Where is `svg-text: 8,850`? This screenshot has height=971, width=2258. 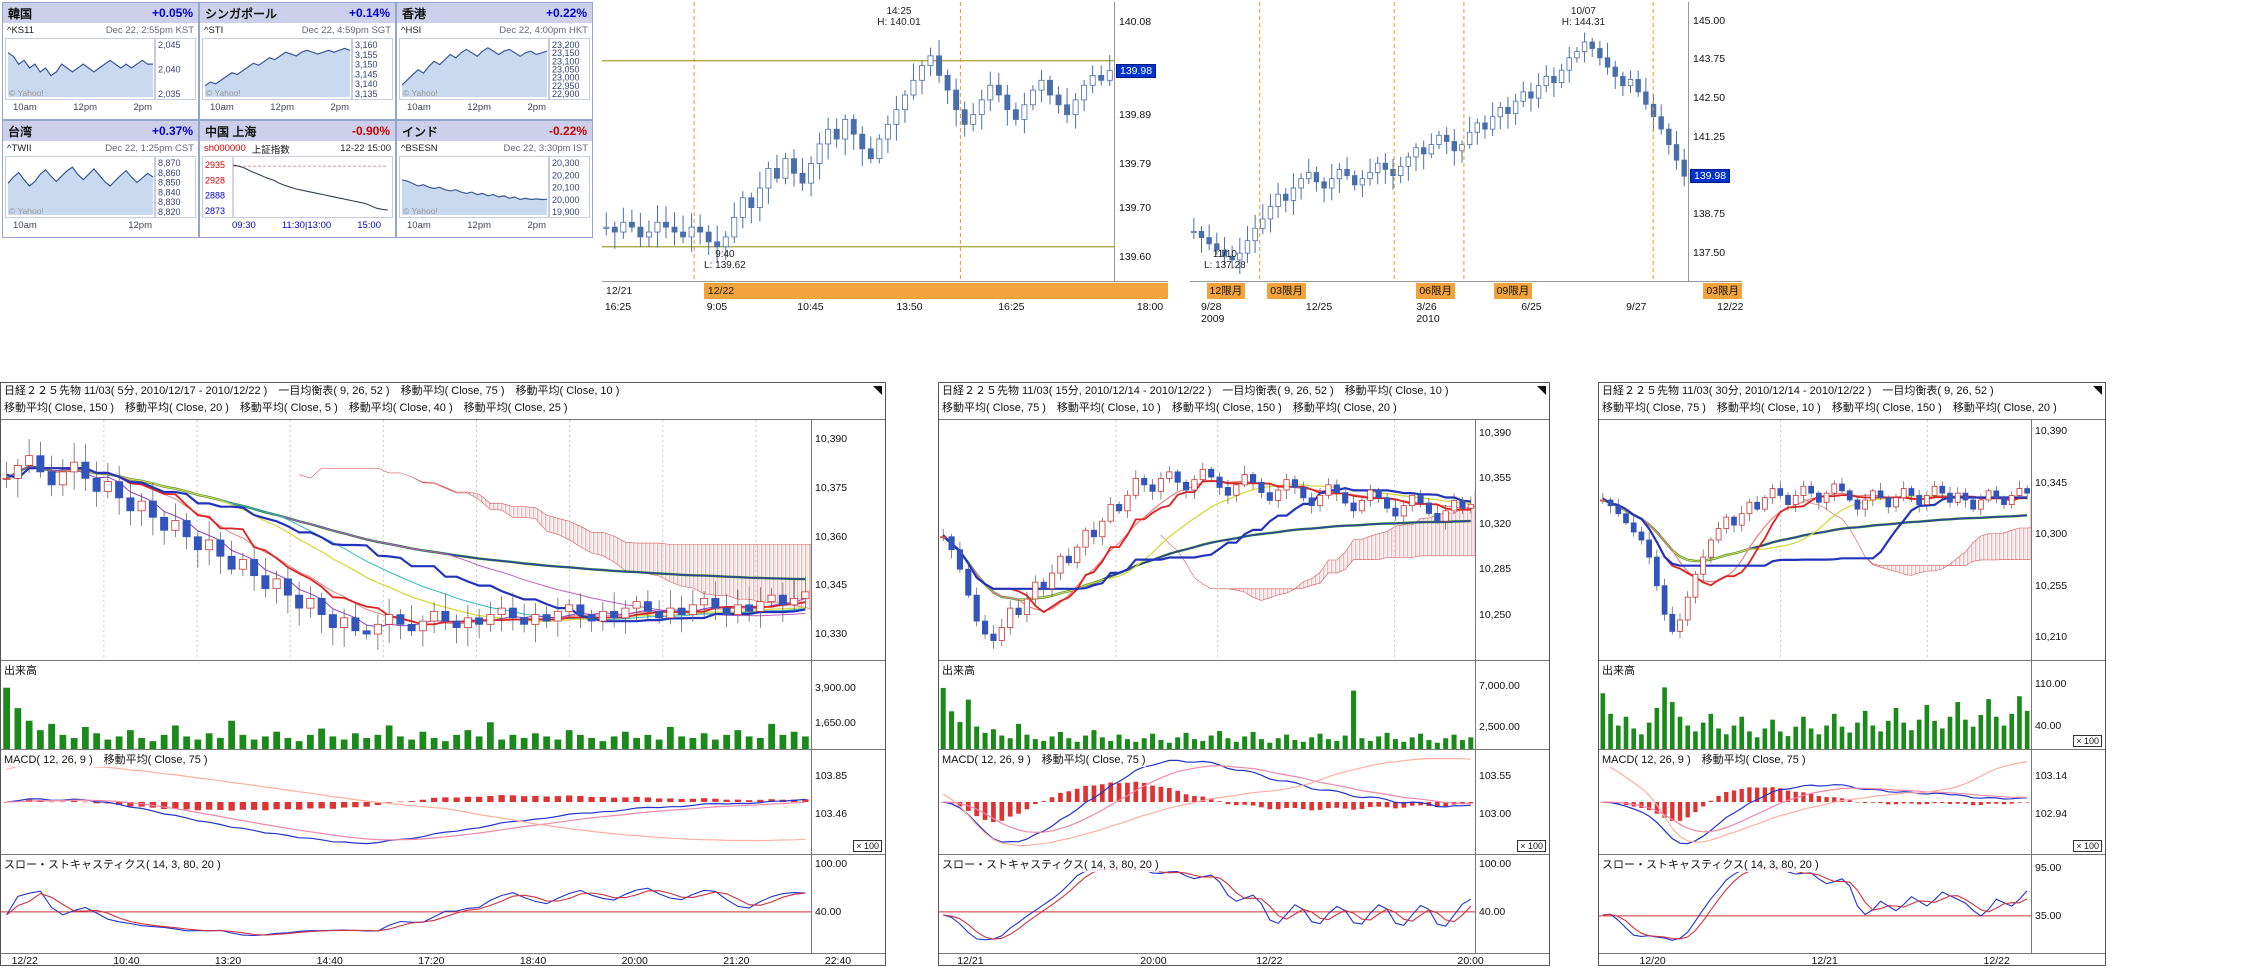
svg-text: 8,850 is located at coordinates (169, 183).